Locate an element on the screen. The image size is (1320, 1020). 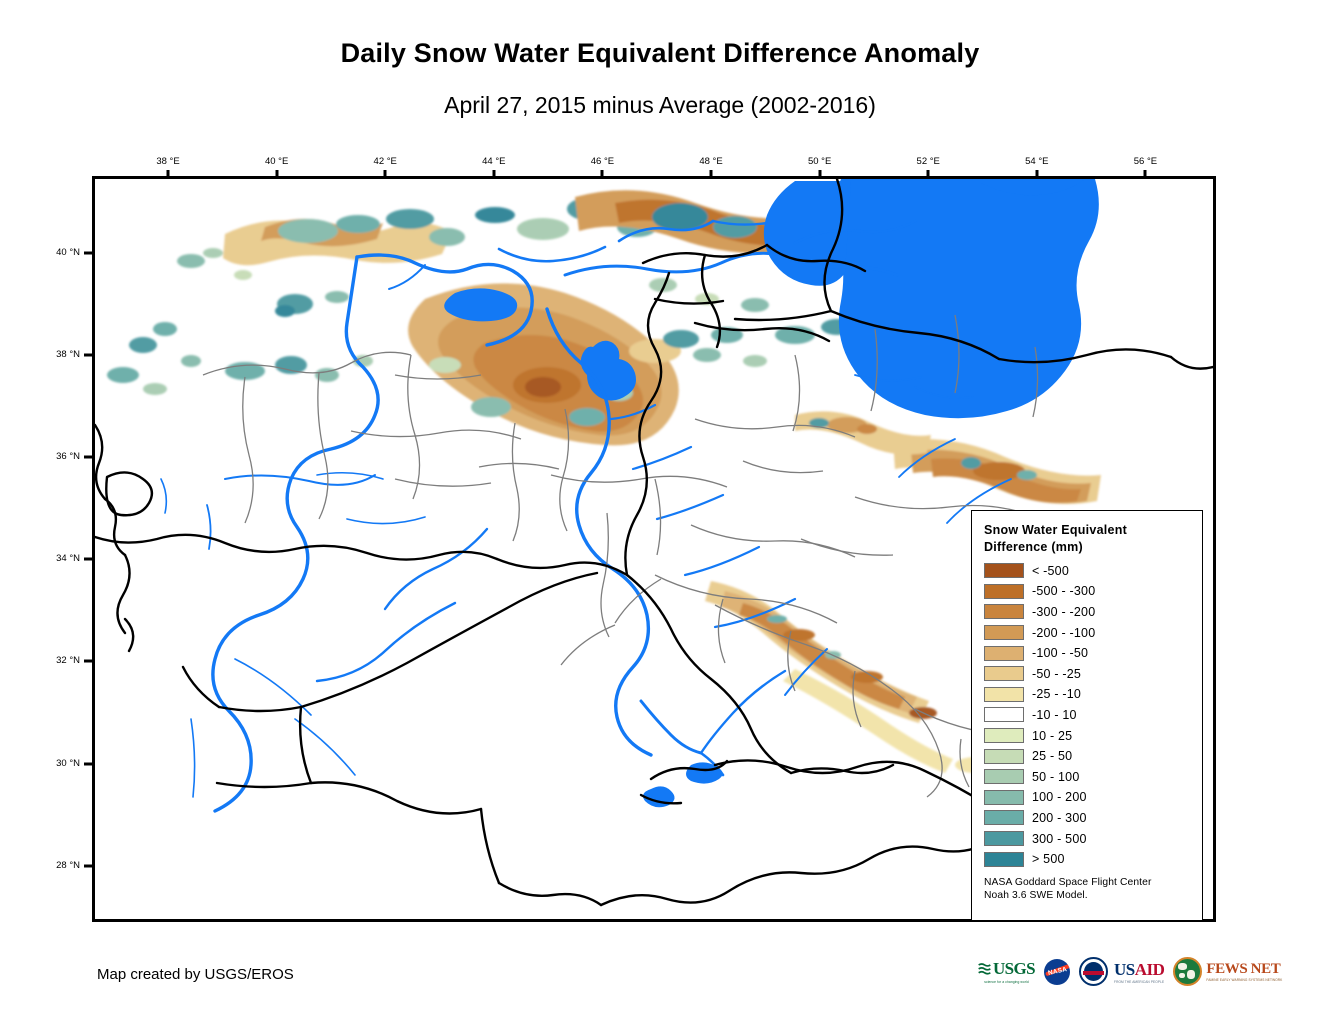
legend-title-line2: Difference (mm) is located at coordinates (1033, 546).